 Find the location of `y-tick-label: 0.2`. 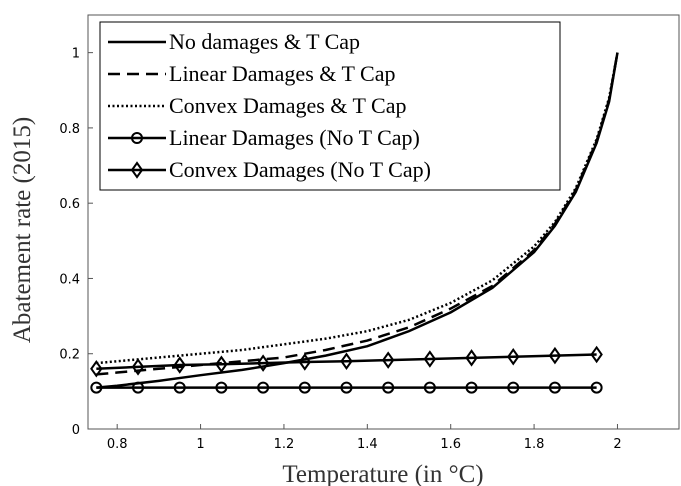

y-tick-label: 0.2 is located at coordinates (69, 355).